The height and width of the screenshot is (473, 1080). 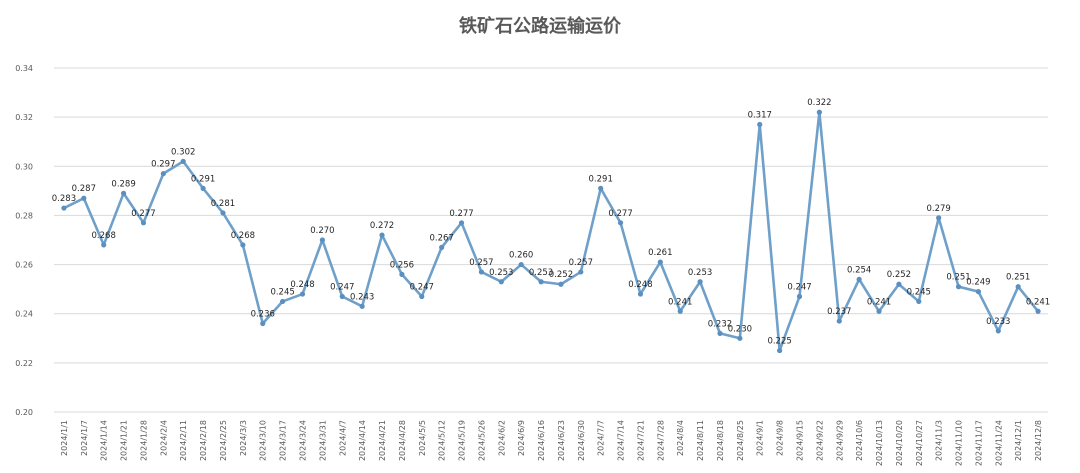 I want to click on data-label: 0.260, so click(x=521, y=256).